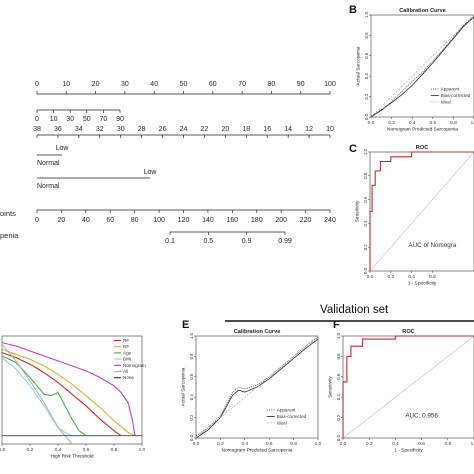 The width and height of the screenshot is (474, 474). What do you see at coordinates (301, 84) in the screenshot?
I see `points-tick-label: 90` at bounding box center [301, 84].